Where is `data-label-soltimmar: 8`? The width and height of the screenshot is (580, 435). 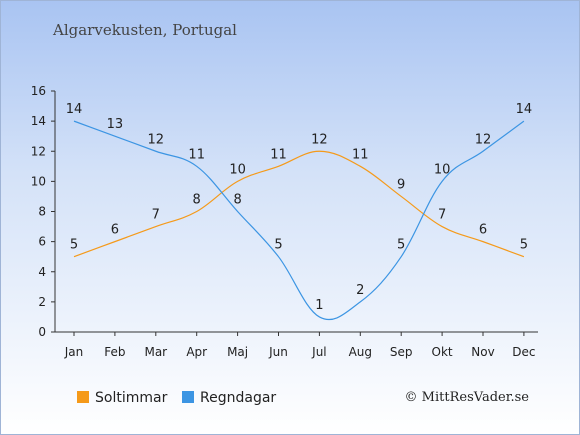 data-label-soltimmar: 8 is located at coordinates (197, 200).